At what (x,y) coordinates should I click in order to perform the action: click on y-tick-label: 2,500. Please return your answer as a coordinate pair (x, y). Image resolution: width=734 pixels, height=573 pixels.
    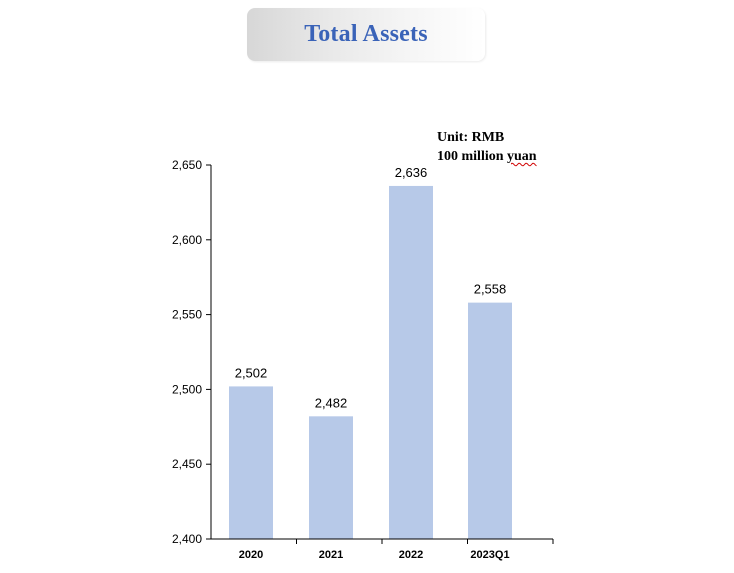
    Looking at the image, I should click on (187, 389).